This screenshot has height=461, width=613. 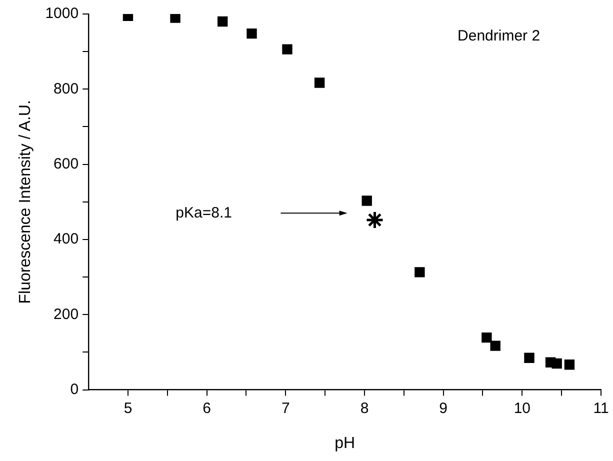 What do you see at coordinates (66, 89) in the screenshot?
I see `y-tick-label: 800` at bounding box center [66, 89].